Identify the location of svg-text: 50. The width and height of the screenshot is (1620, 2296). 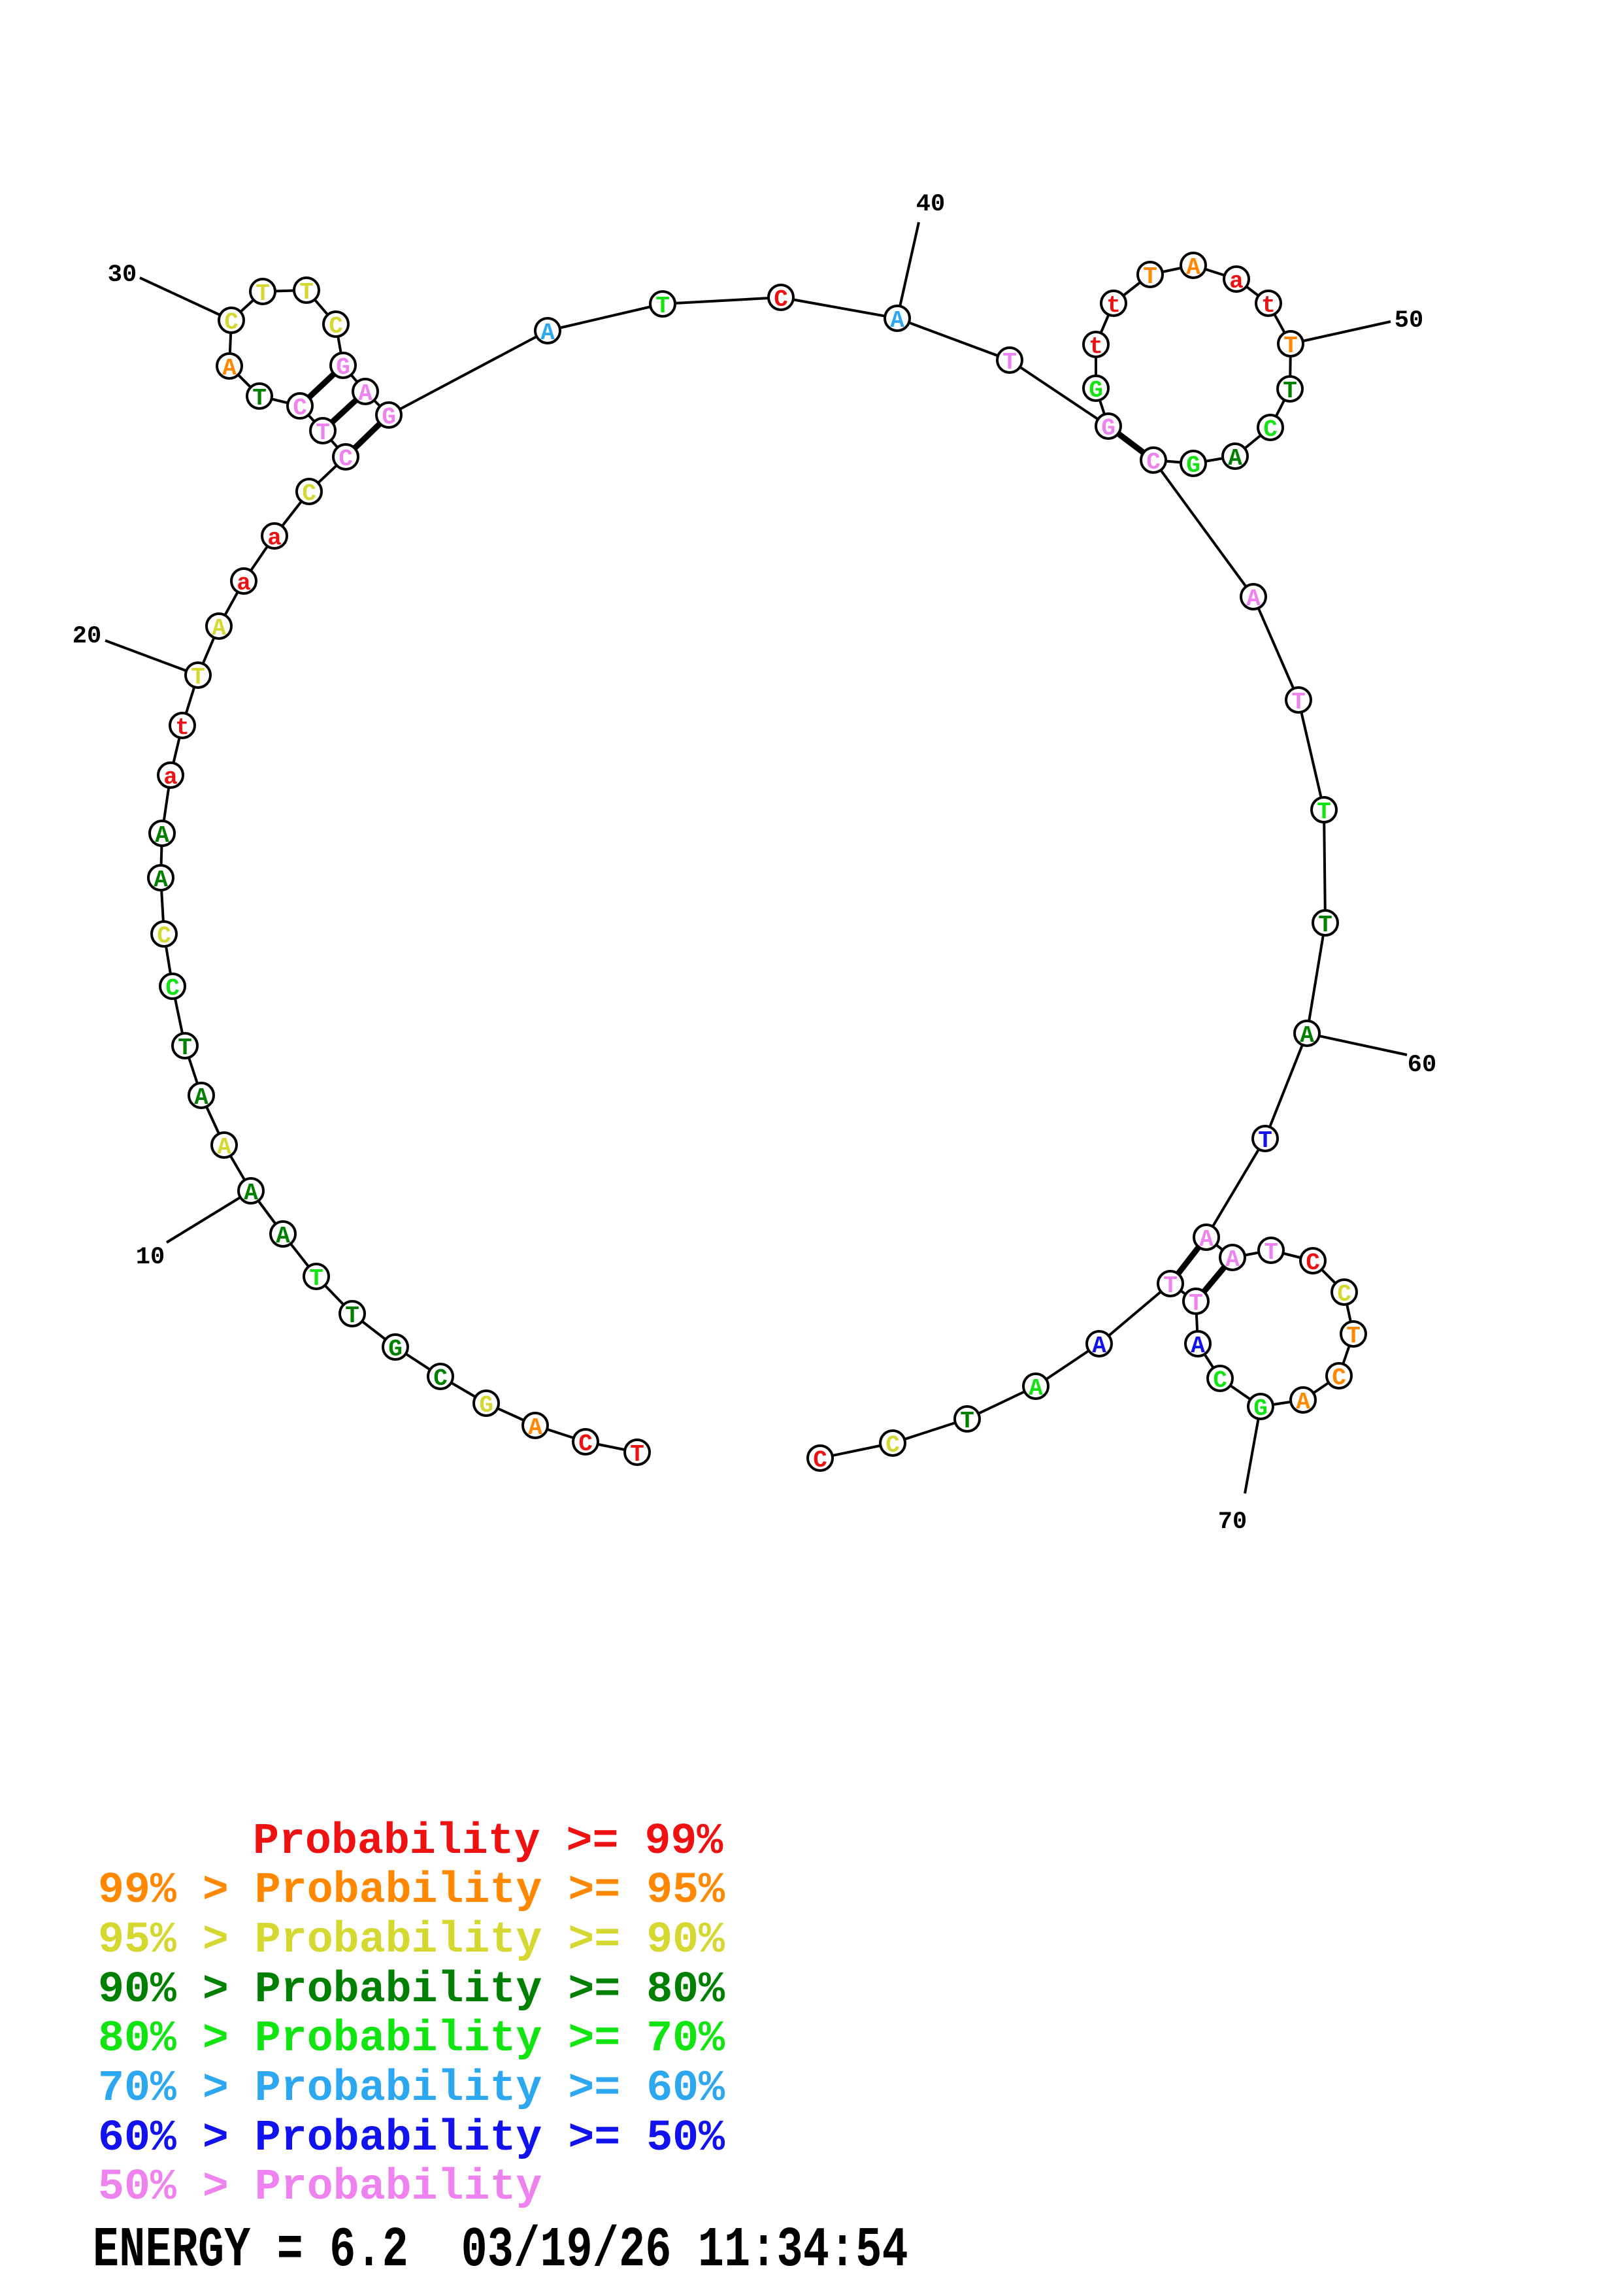
(1409, 321).